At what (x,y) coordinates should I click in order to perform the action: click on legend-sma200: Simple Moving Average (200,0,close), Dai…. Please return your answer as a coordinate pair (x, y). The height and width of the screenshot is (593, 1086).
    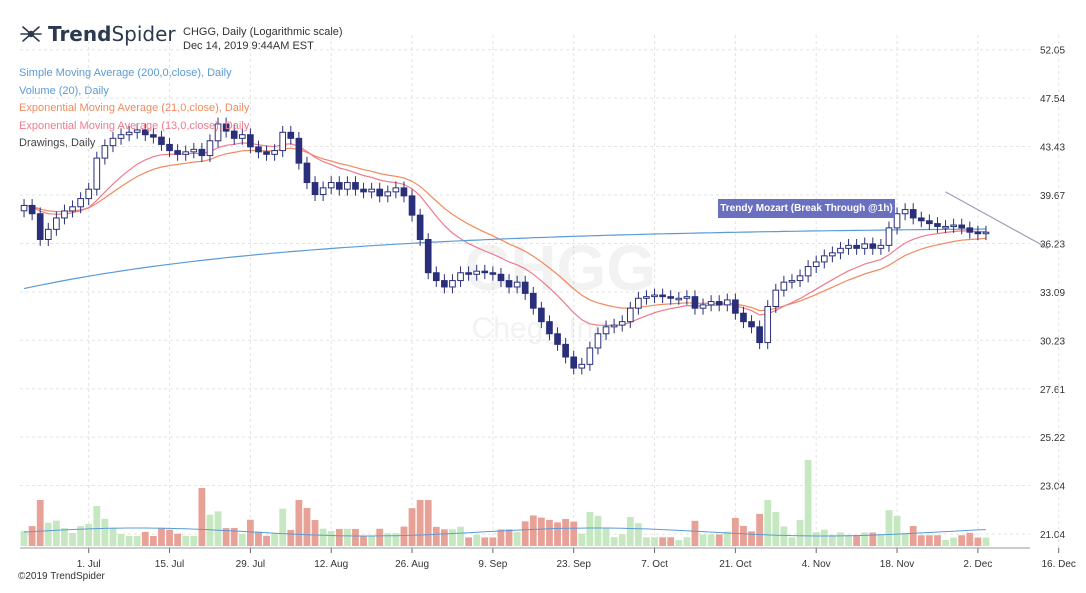
    Looking at the image, I should click on (125, 73).